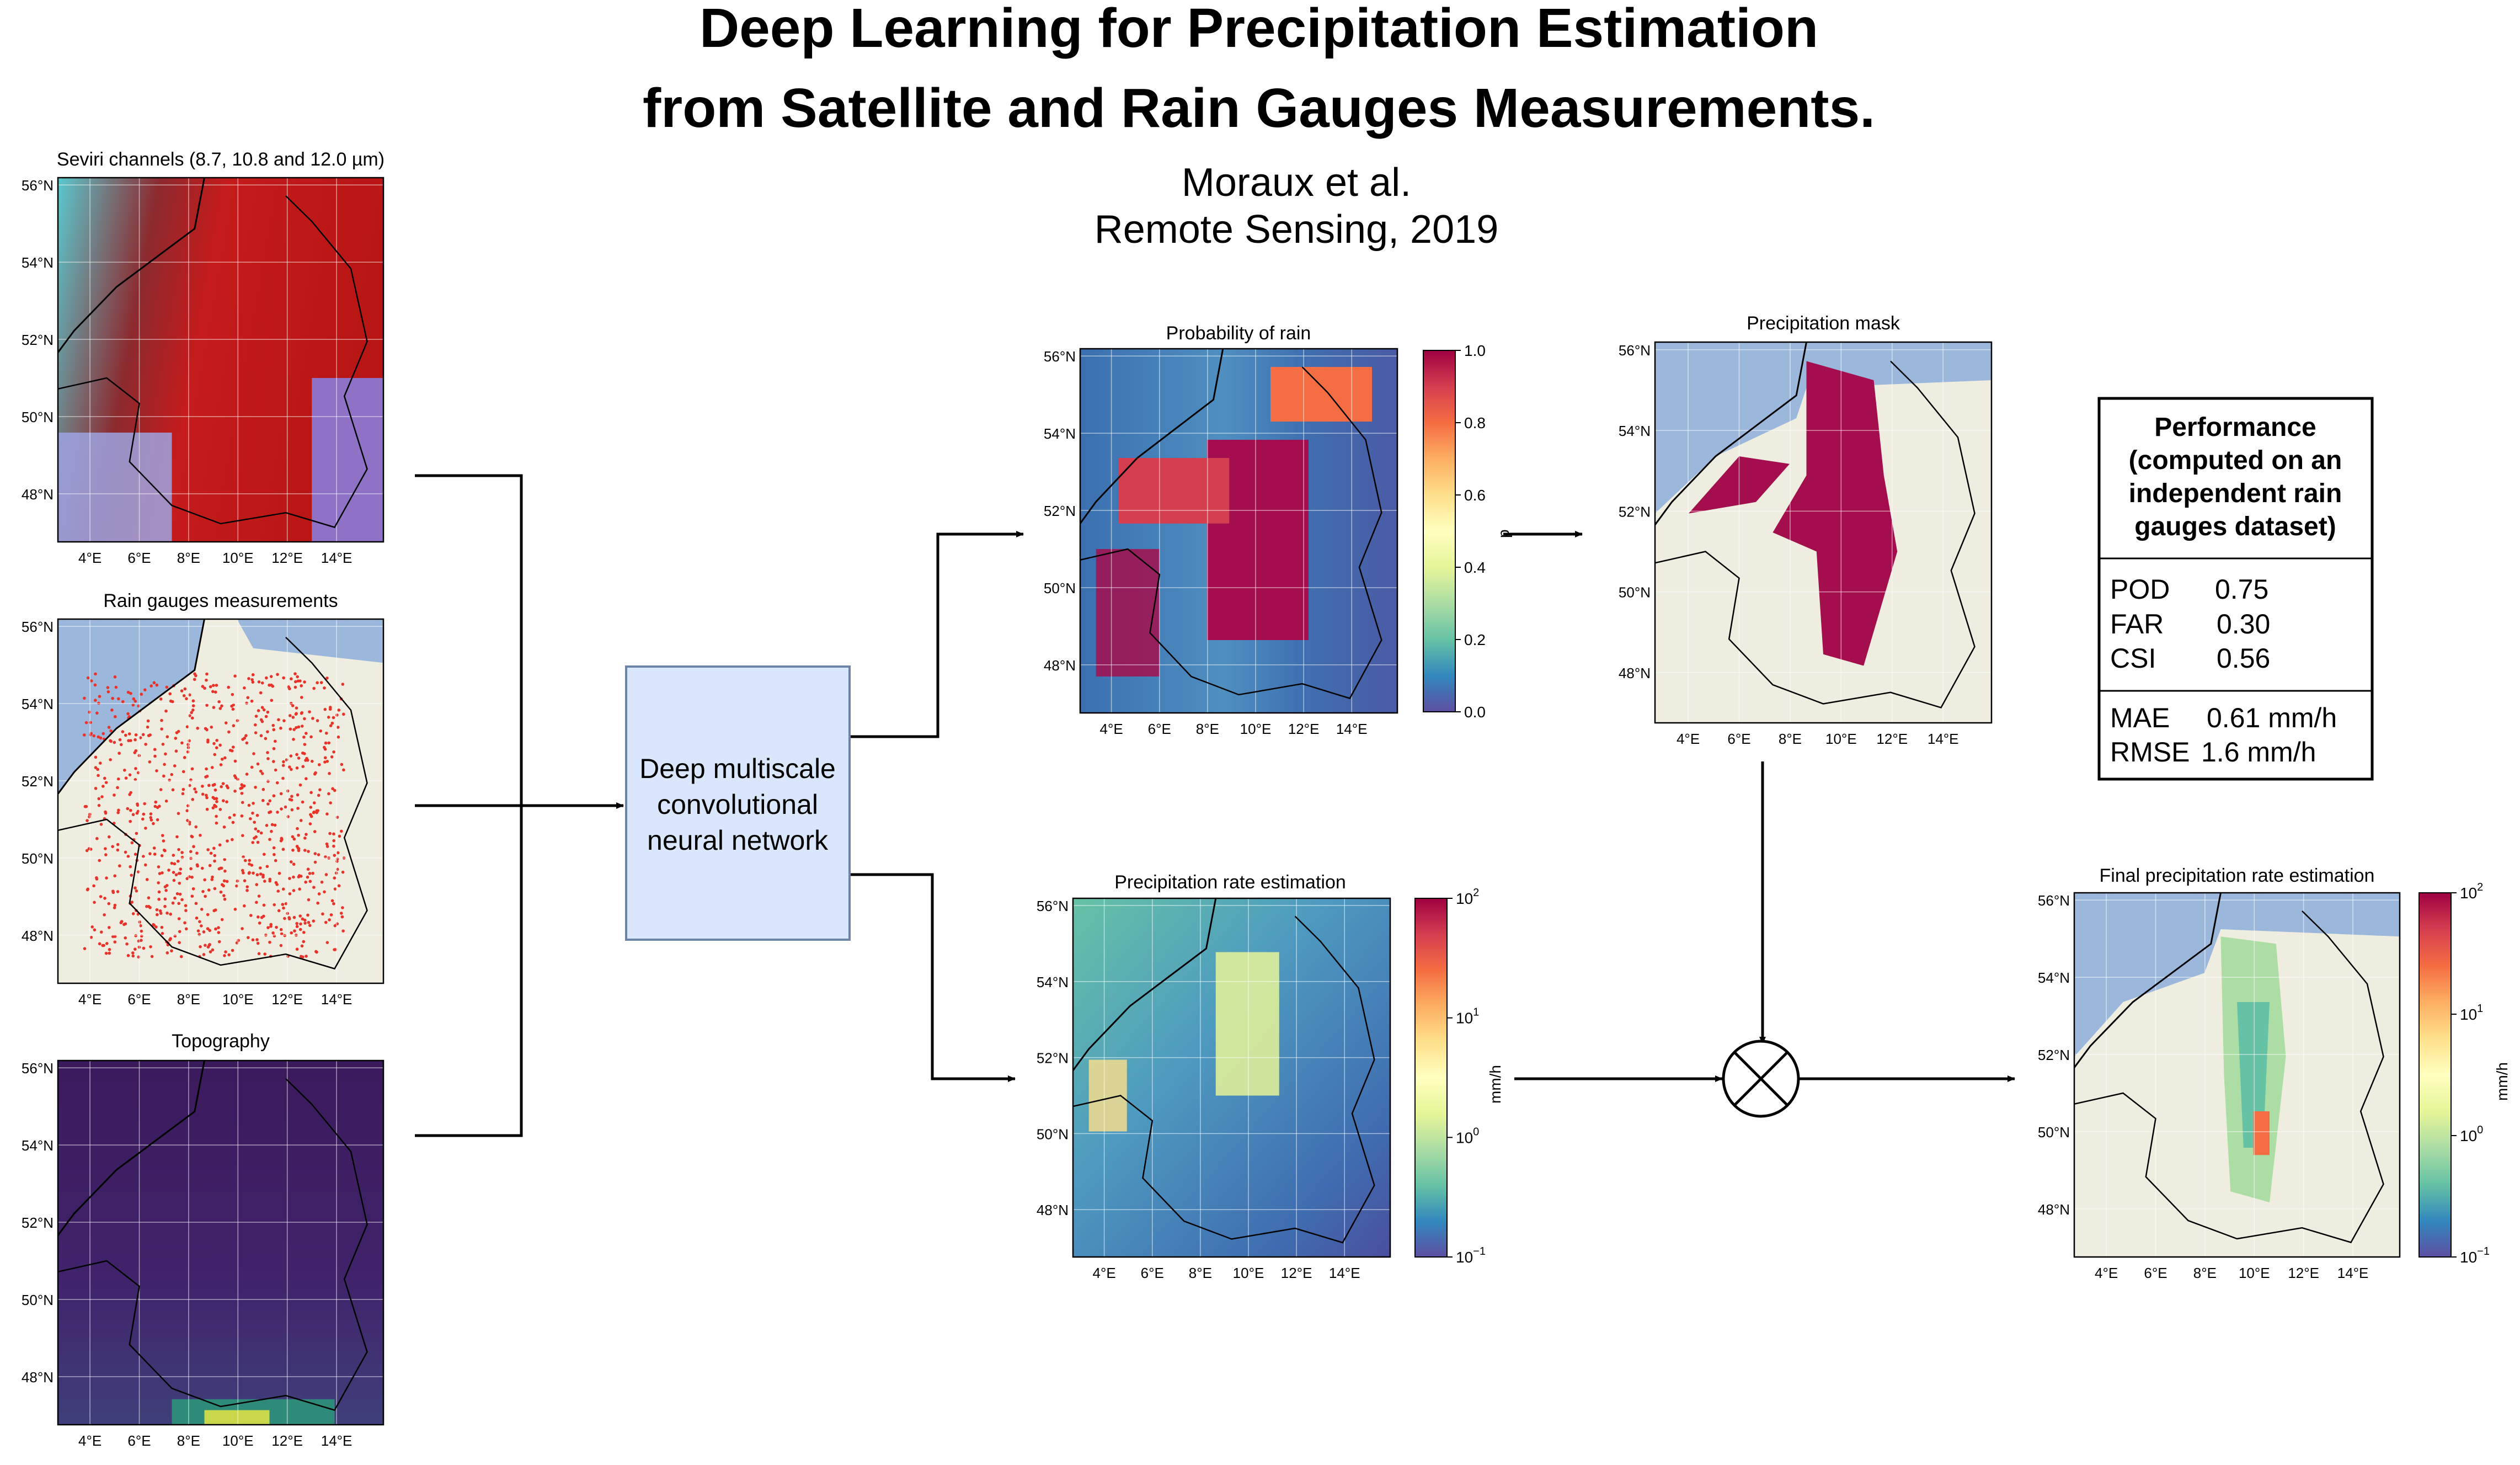  What do you see at coordinates (2243, 658) in the screenshot?
I see `metric-csi-value: 0.56` at bounding box center [2243, 658].